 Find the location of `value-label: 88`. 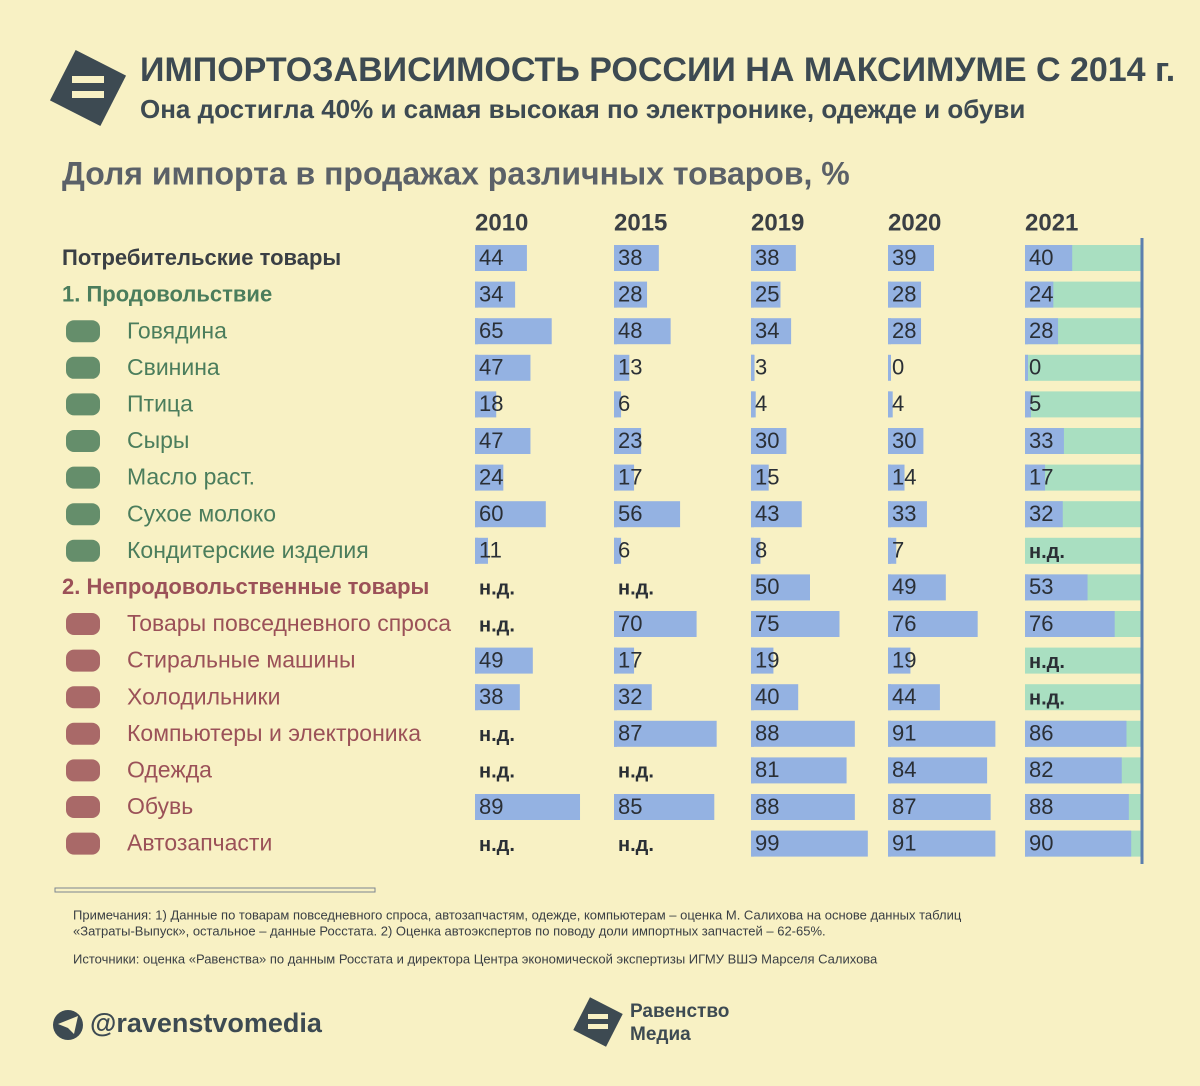

value-label: 88 is located at coordinates (767, 806).